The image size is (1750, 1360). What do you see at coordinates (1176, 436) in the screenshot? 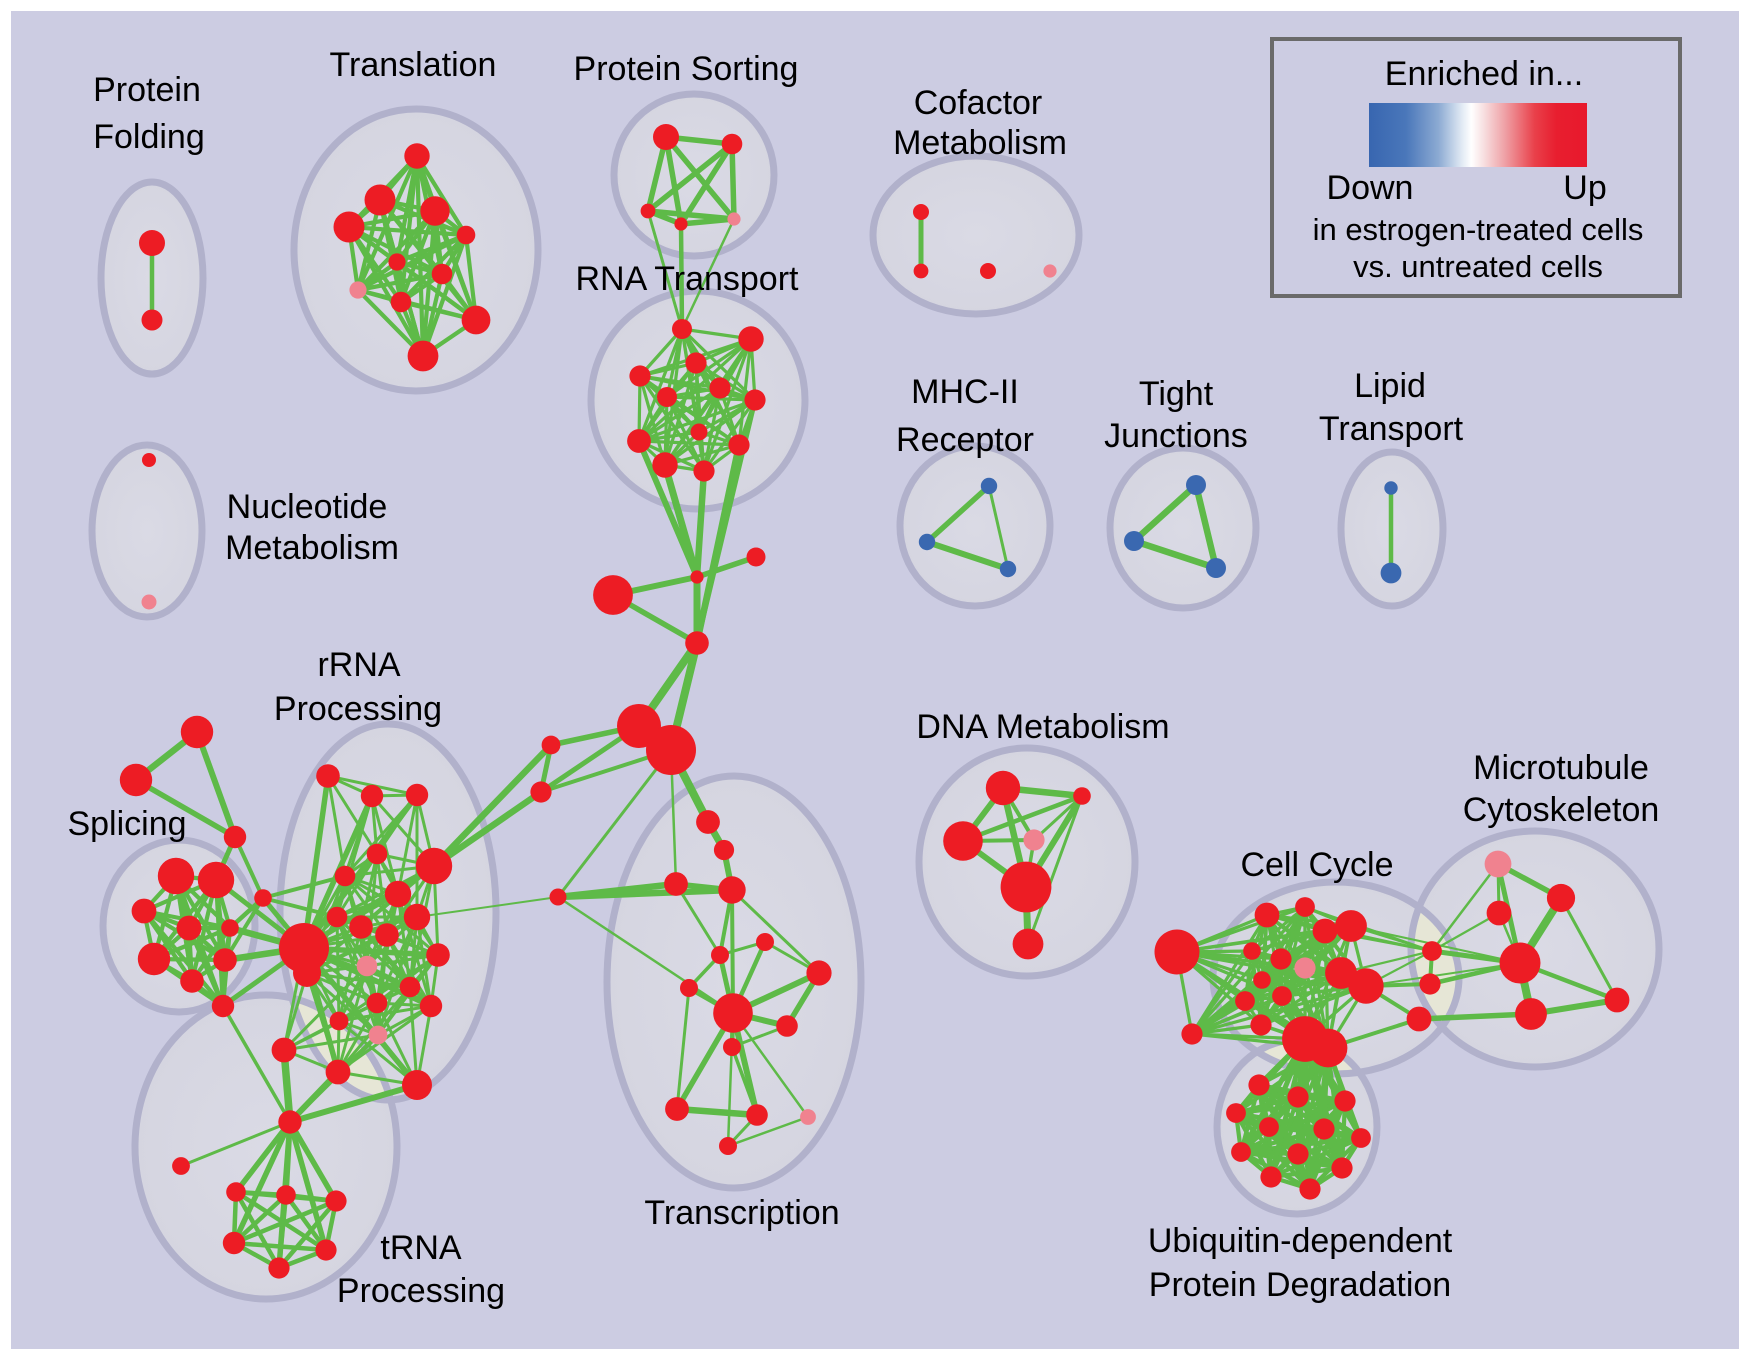
I see `svg-text: Junctions` at bounding box center [1176, 436].